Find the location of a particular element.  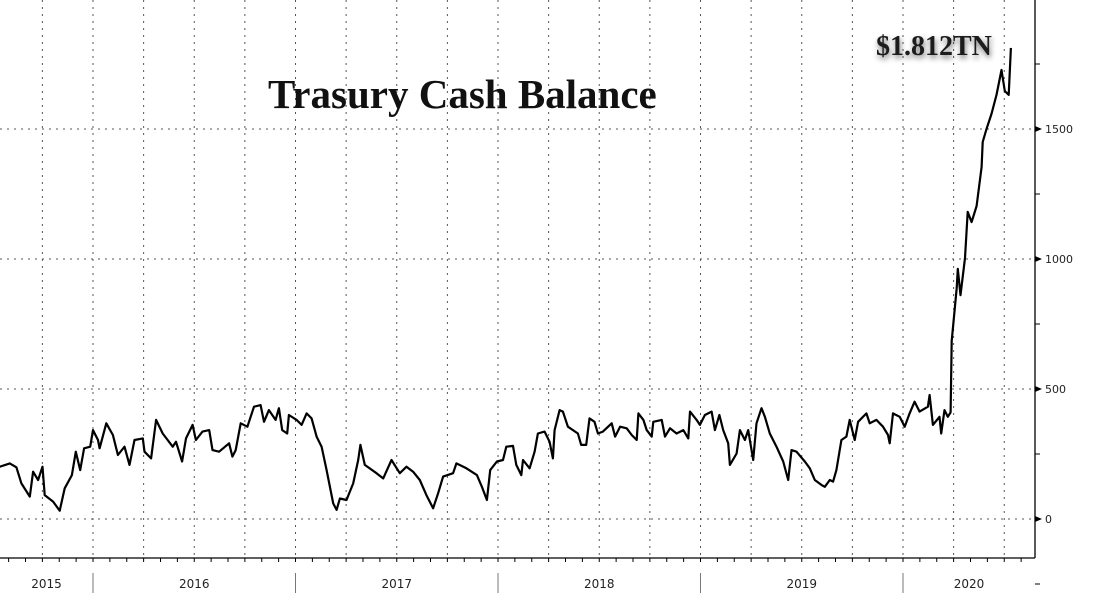

last-value-annotation: $1.812TN is located at coordinates (934, 46).